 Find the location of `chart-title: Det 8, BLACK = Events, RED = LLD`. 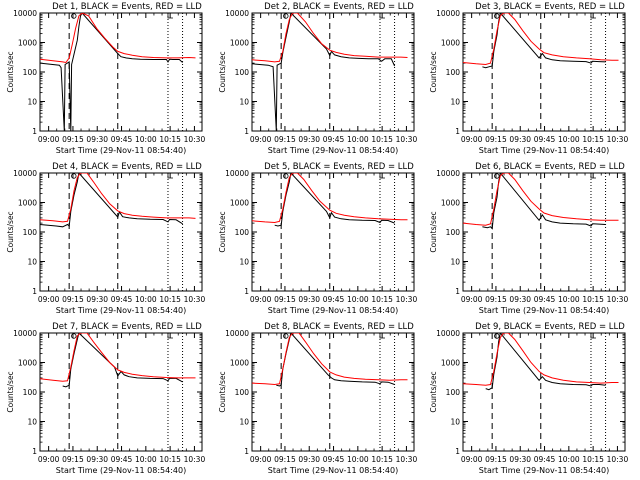

chart-title: Det 8, BLACK = Events, RED = LLD is located at coordinates (339, 327).